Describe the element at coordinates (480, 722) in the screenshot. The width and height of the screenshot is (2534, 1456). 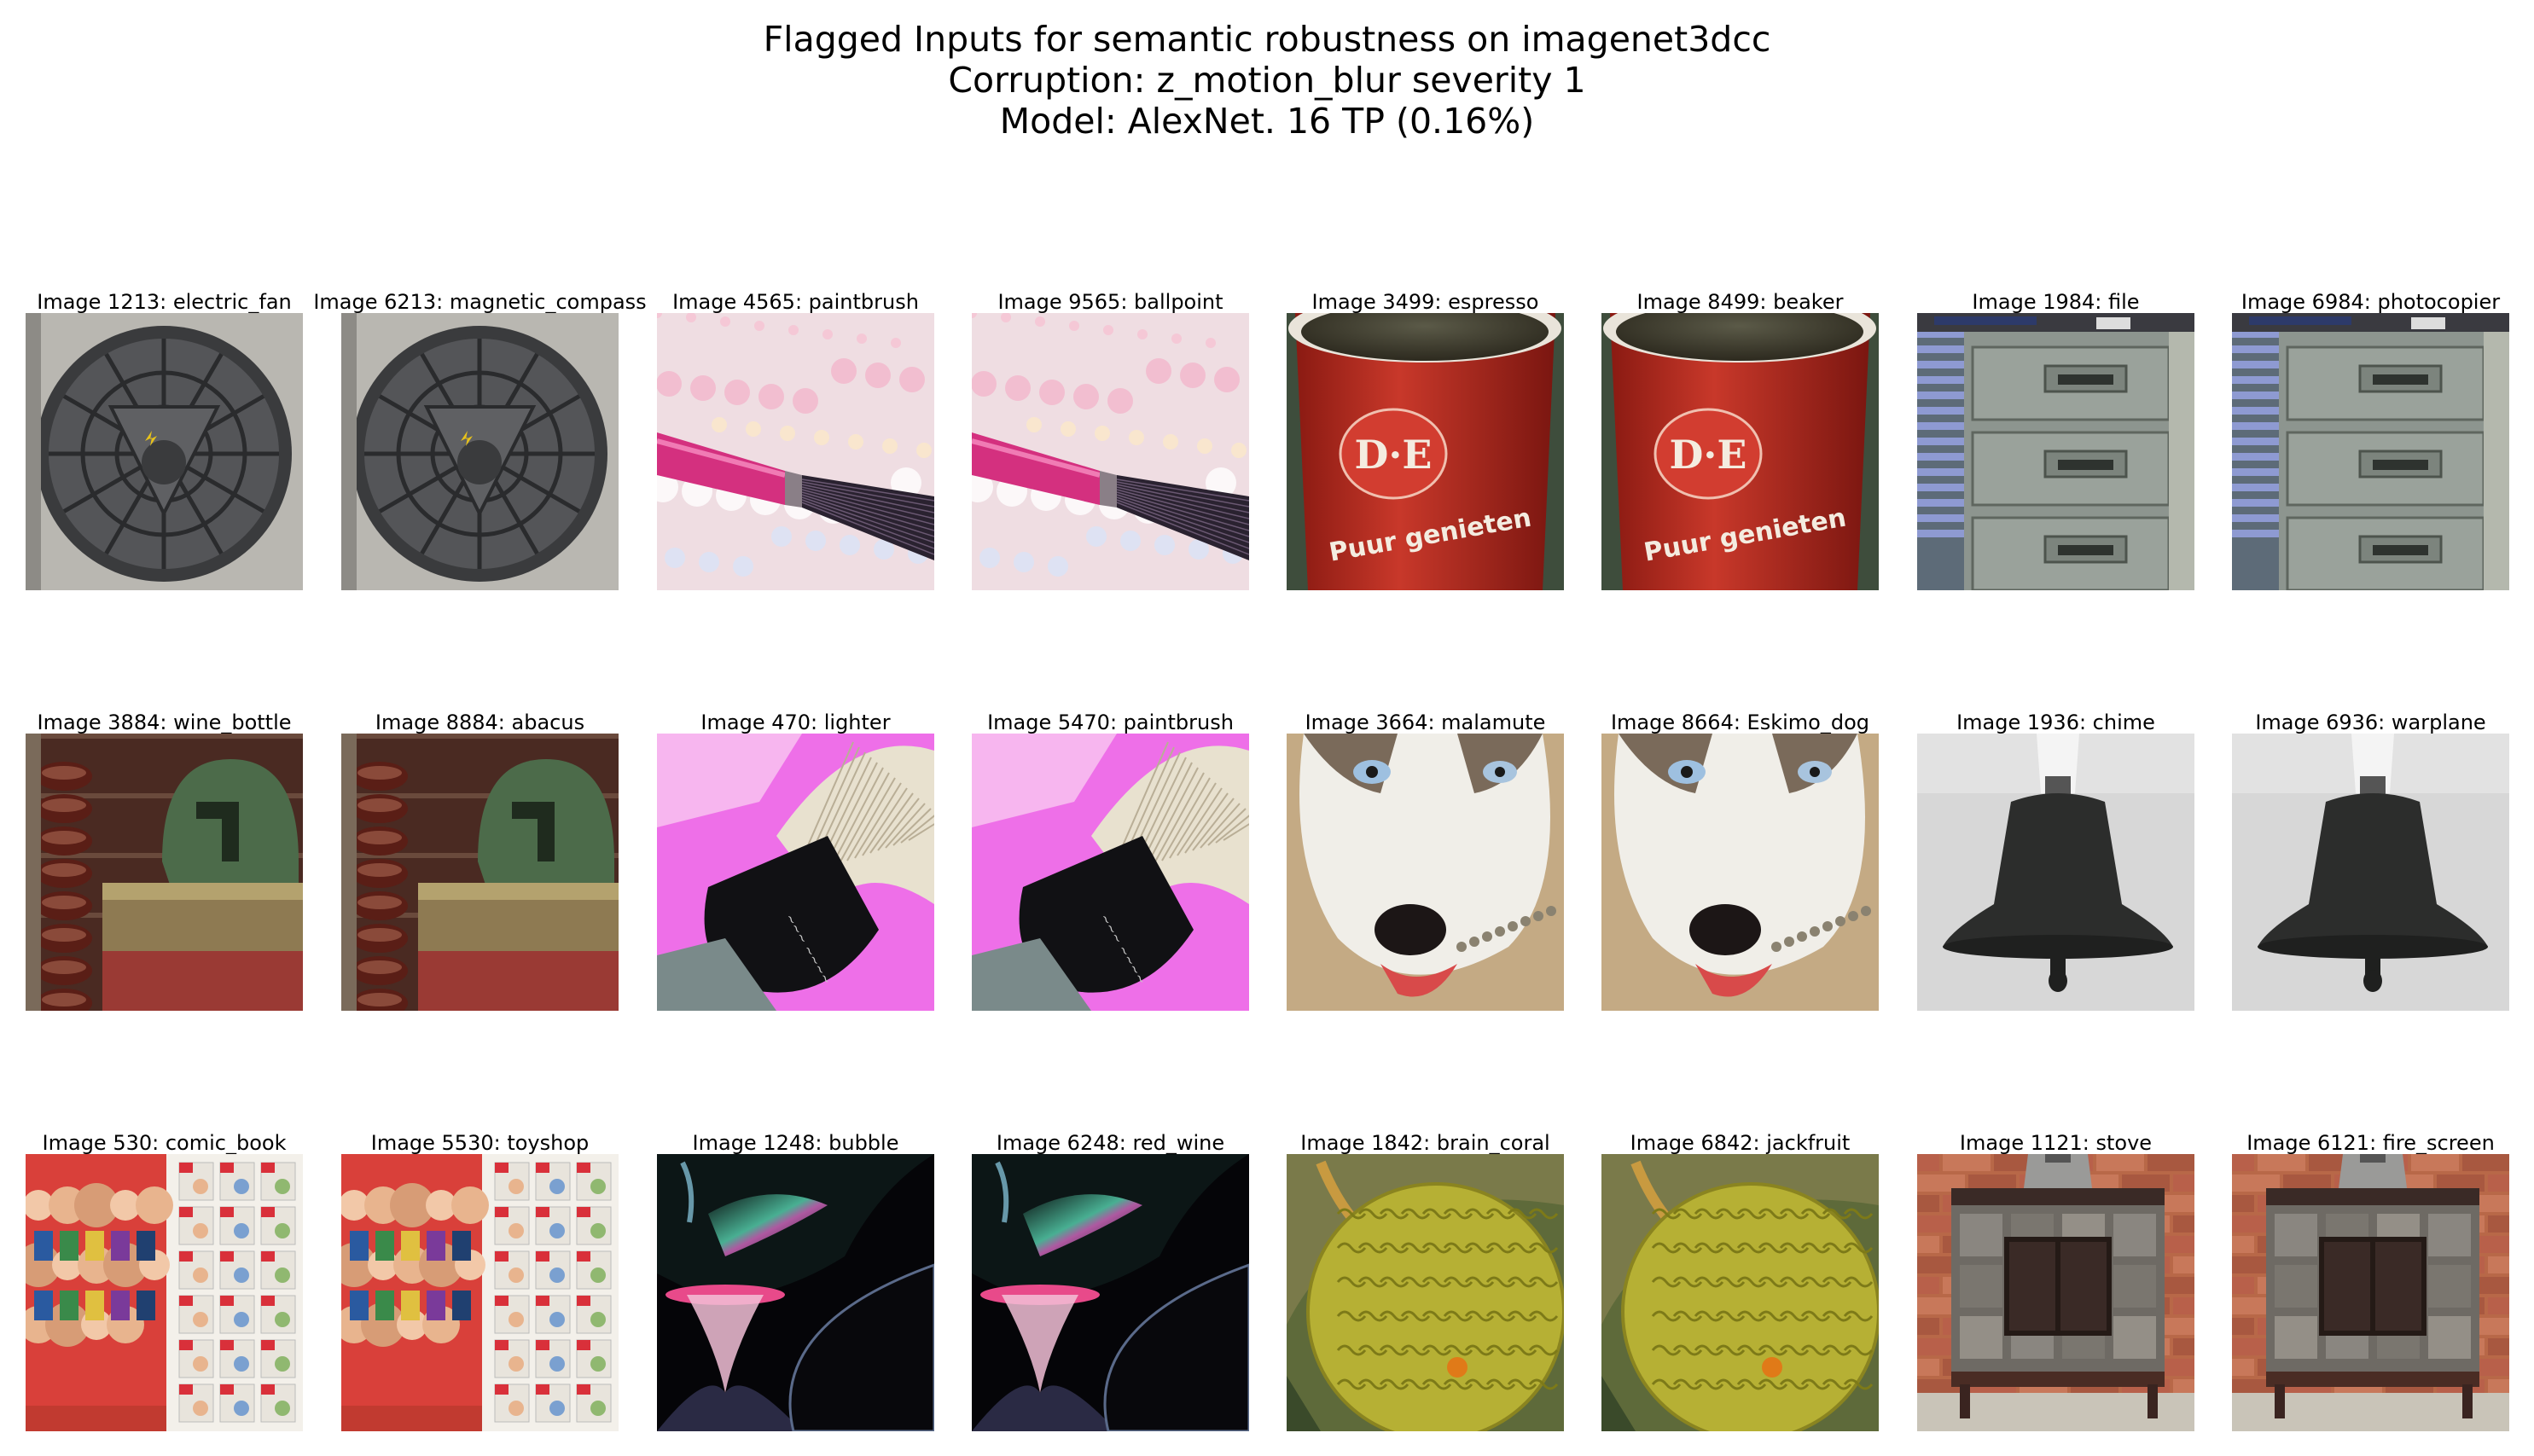
I see `image-caption: Image 8884: abacus` at that location.